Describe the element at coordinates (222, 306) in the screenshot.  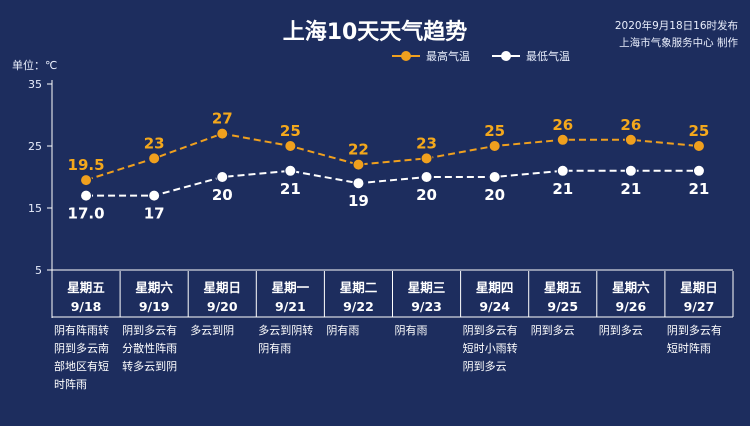
I see `category-date: 9/20` at that location.